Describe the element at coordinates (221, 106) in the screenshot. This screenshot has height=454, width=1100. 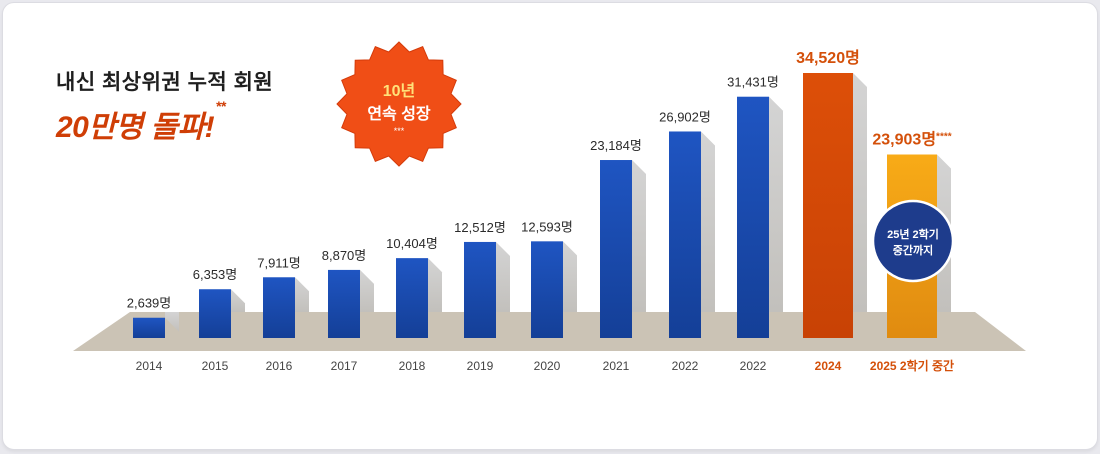
I see `headline-footnote-mark: **` at that location.